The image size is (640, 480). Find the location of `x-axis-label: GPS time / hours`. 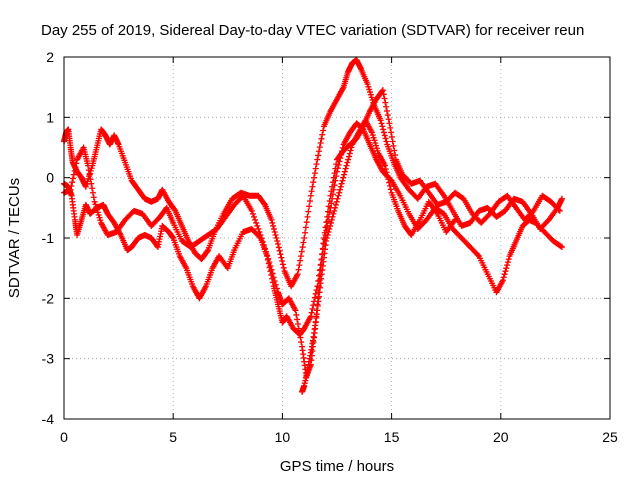

x-axis-label: GPS time / hours is located at coordinates (337, 466).